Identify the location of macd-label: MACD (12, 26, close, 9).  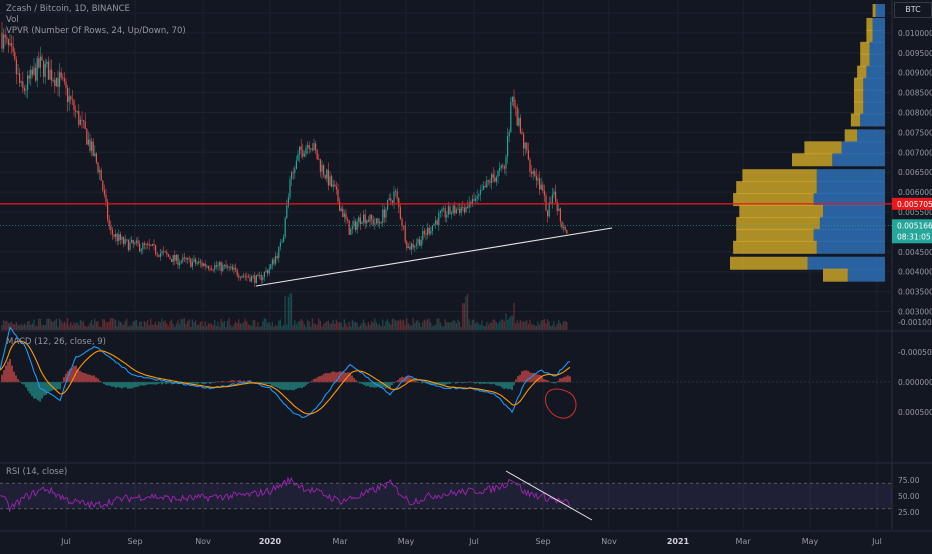
(56, 342).